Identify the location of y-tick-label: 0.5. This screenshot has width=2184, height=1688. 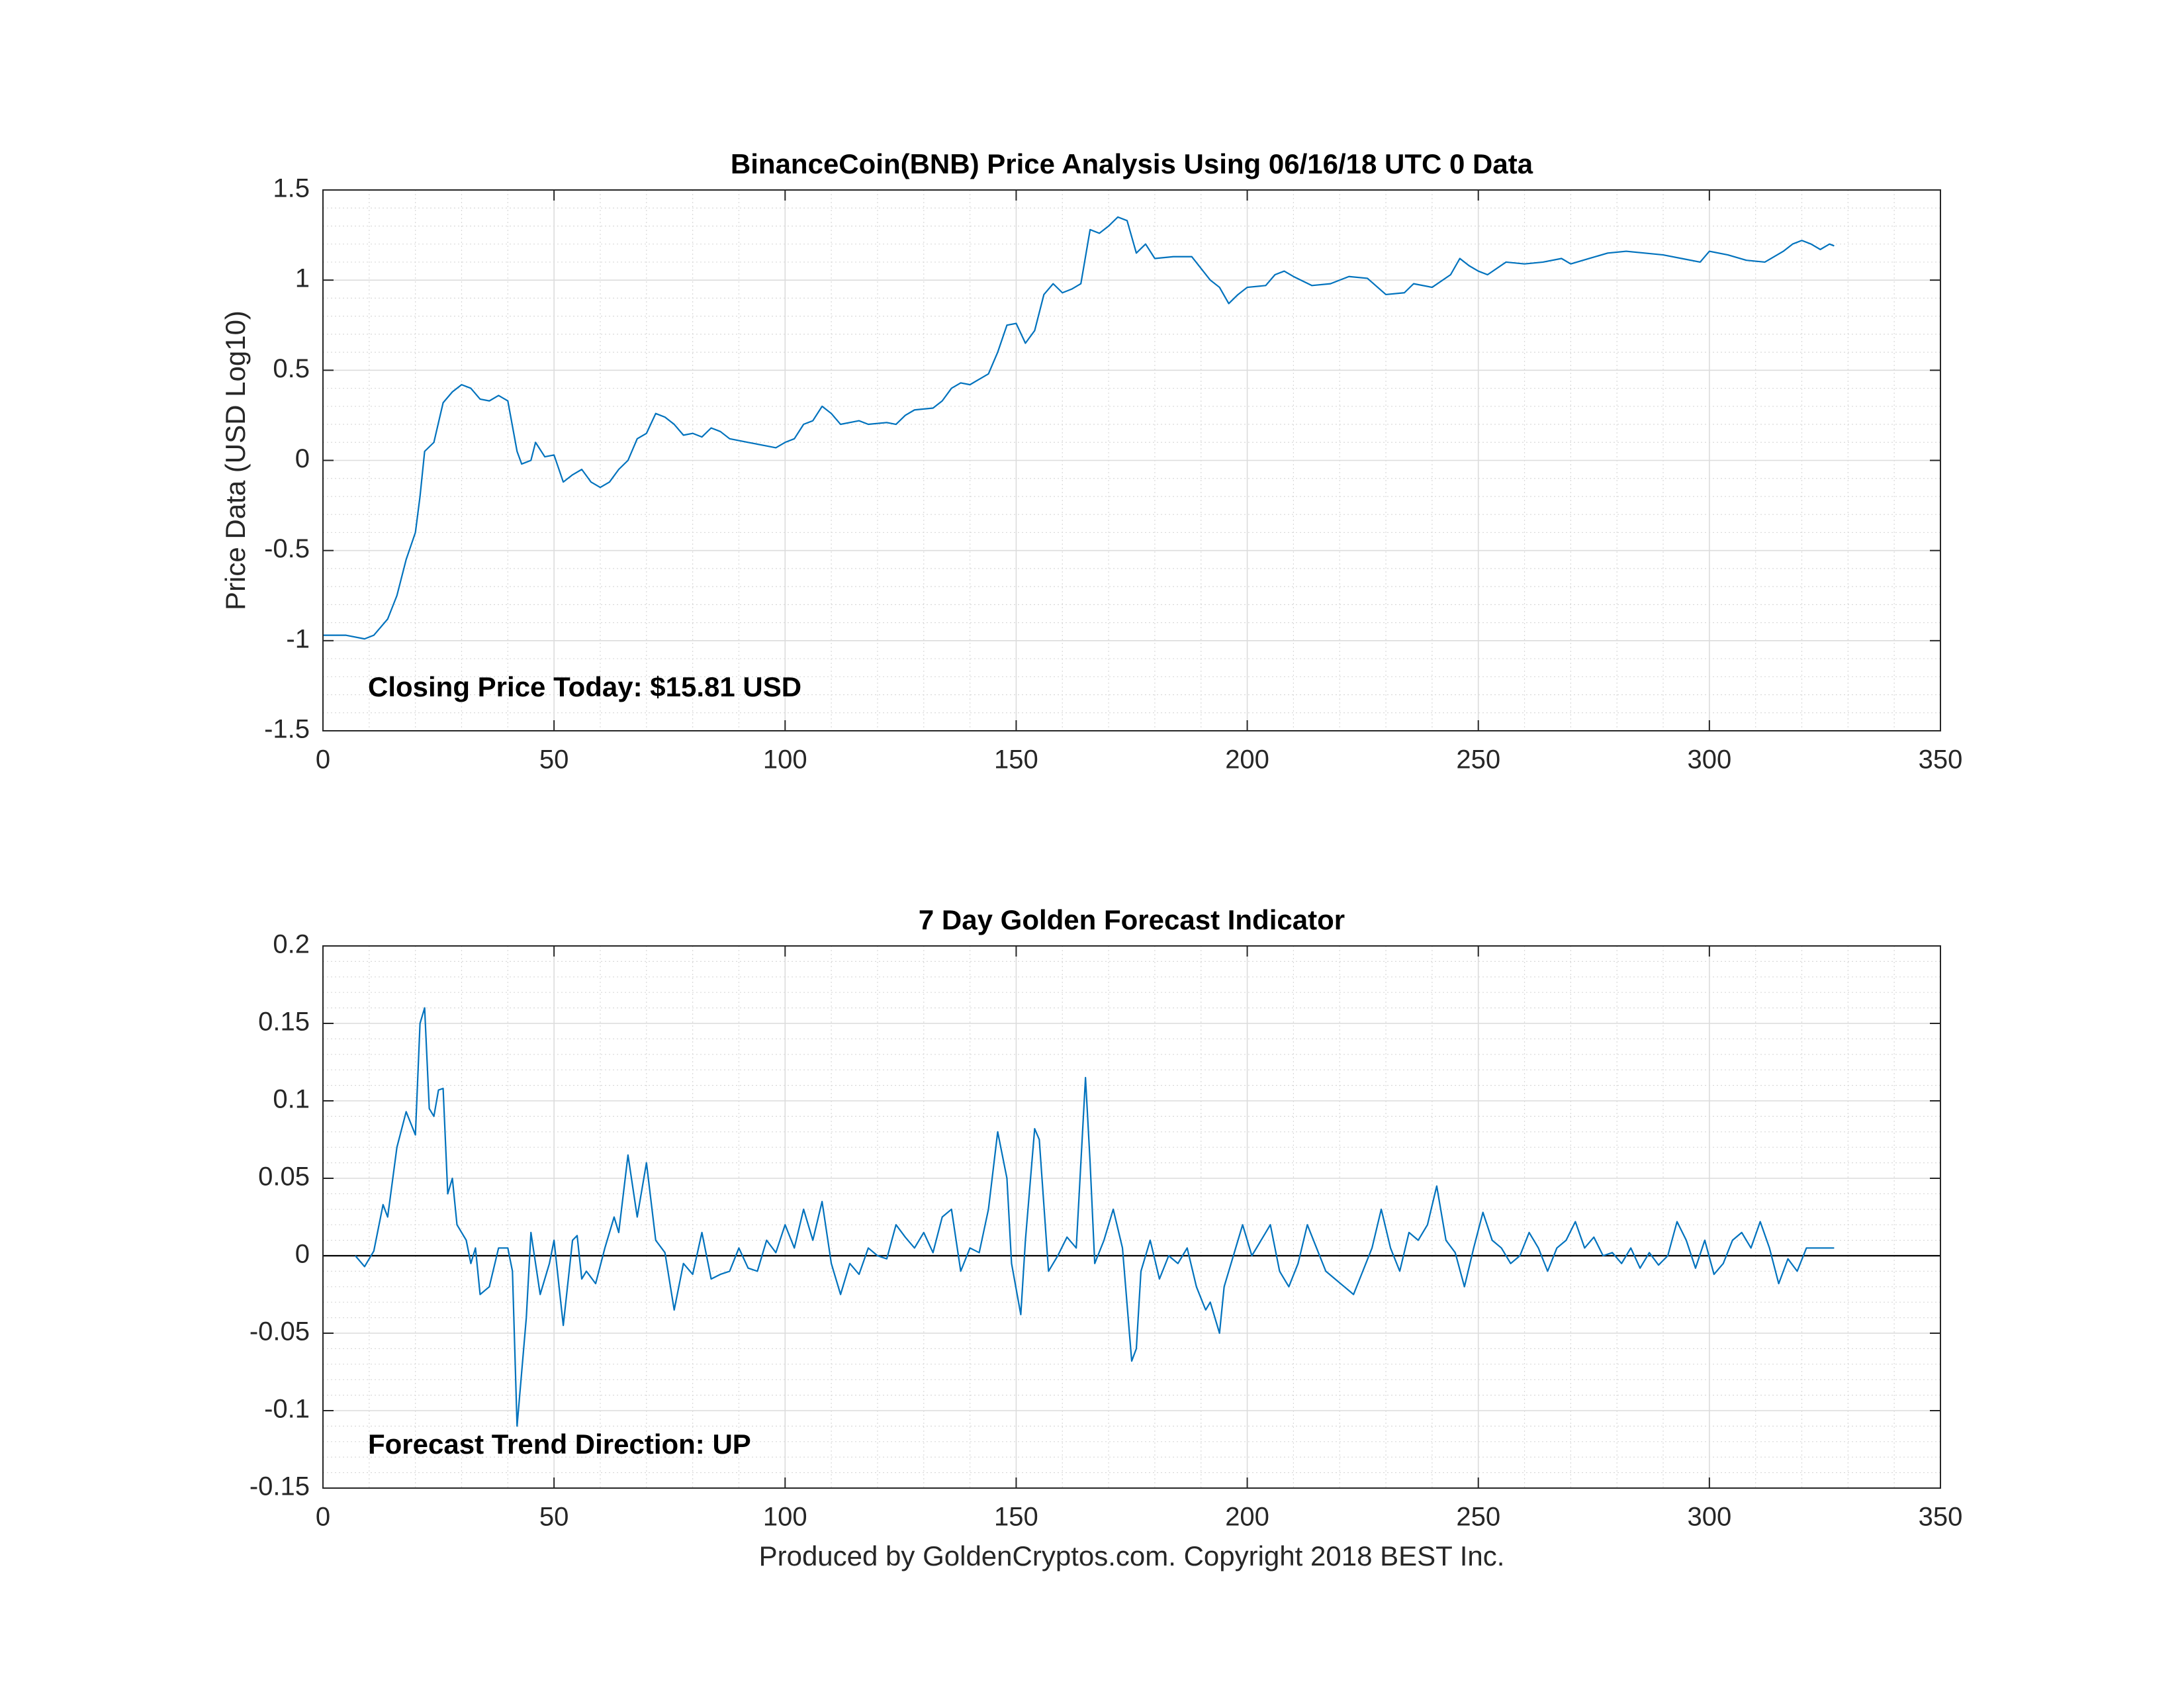
(291, 368).